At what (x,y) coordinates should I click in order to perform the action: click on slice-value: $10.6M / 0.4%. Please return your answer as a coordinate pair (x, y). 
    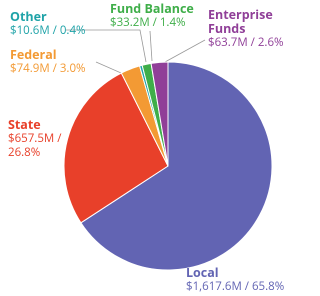
    Looking at the image, I should click on (48, 30).